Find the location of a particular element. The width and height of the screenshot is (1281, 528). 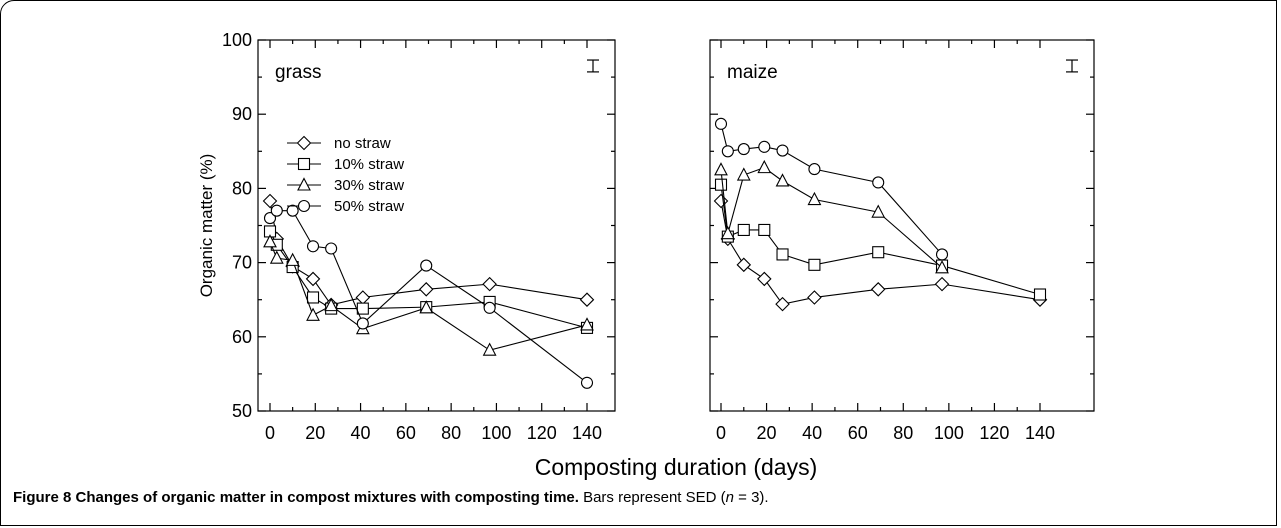

x-axis-label: Composting duration (days) is located at coordinates (676, 467).